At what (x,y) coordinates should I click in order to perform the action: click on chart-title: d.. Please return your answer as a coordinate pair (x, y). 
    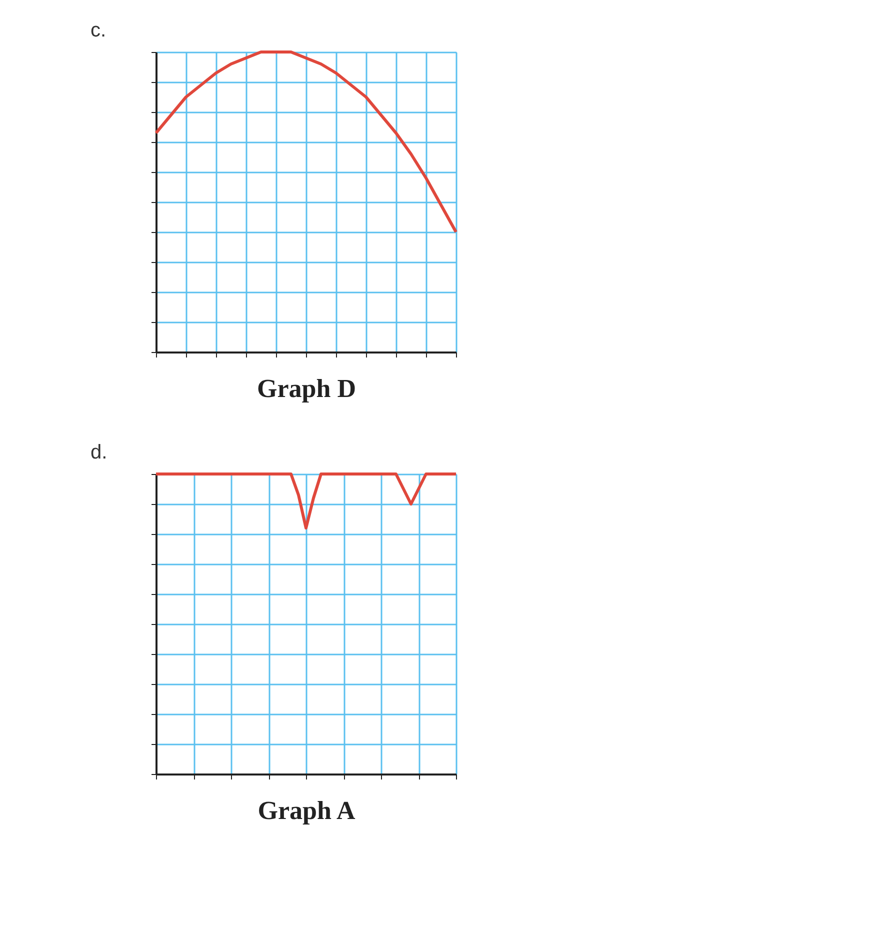
    Looking at the image, I should click on (99, 453).